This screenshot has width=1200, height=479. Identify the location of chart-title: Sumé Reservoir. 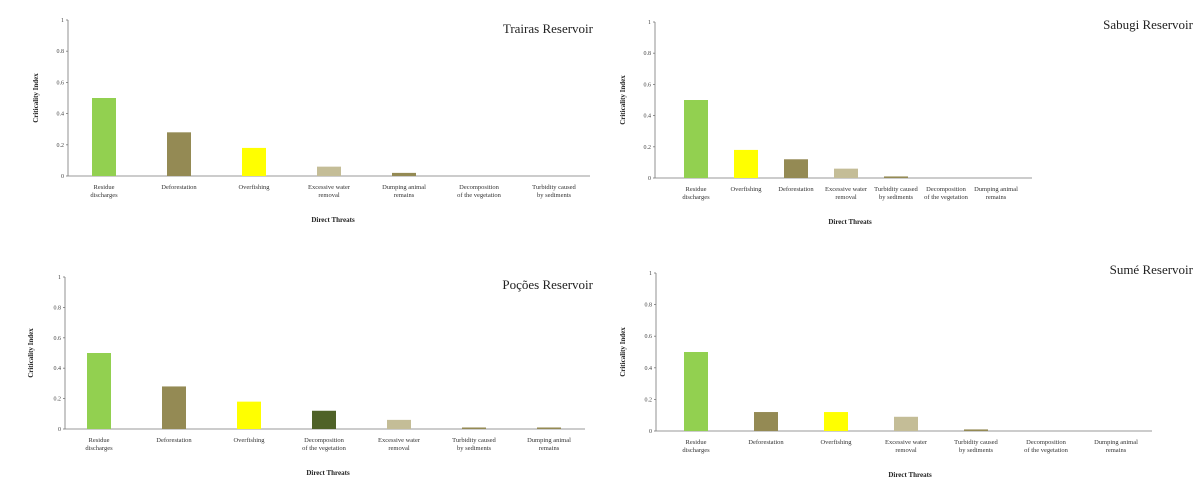
(1152, 269).